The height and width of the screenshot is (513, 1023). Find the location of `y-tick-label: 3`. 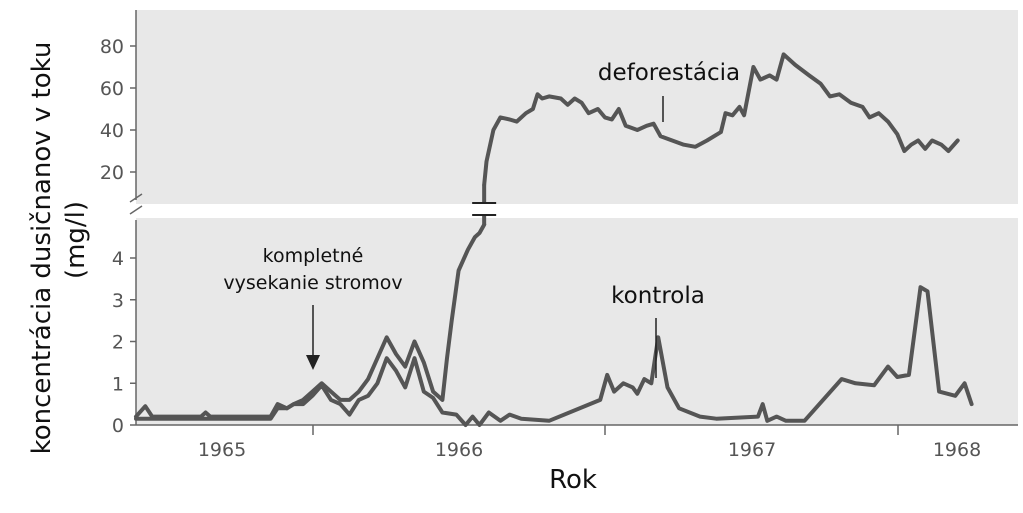

y-tick-label: 3 is located at coordinates (118, 301).